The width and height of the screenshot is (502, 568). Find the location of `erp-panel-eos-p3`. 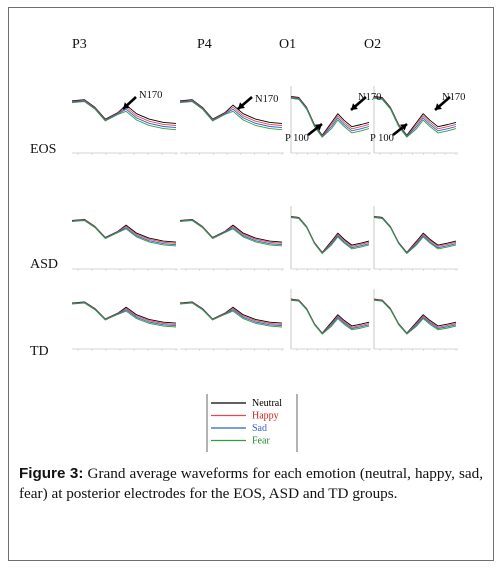

erp-panel-eos-p3 is located at coordinates (124, 127).